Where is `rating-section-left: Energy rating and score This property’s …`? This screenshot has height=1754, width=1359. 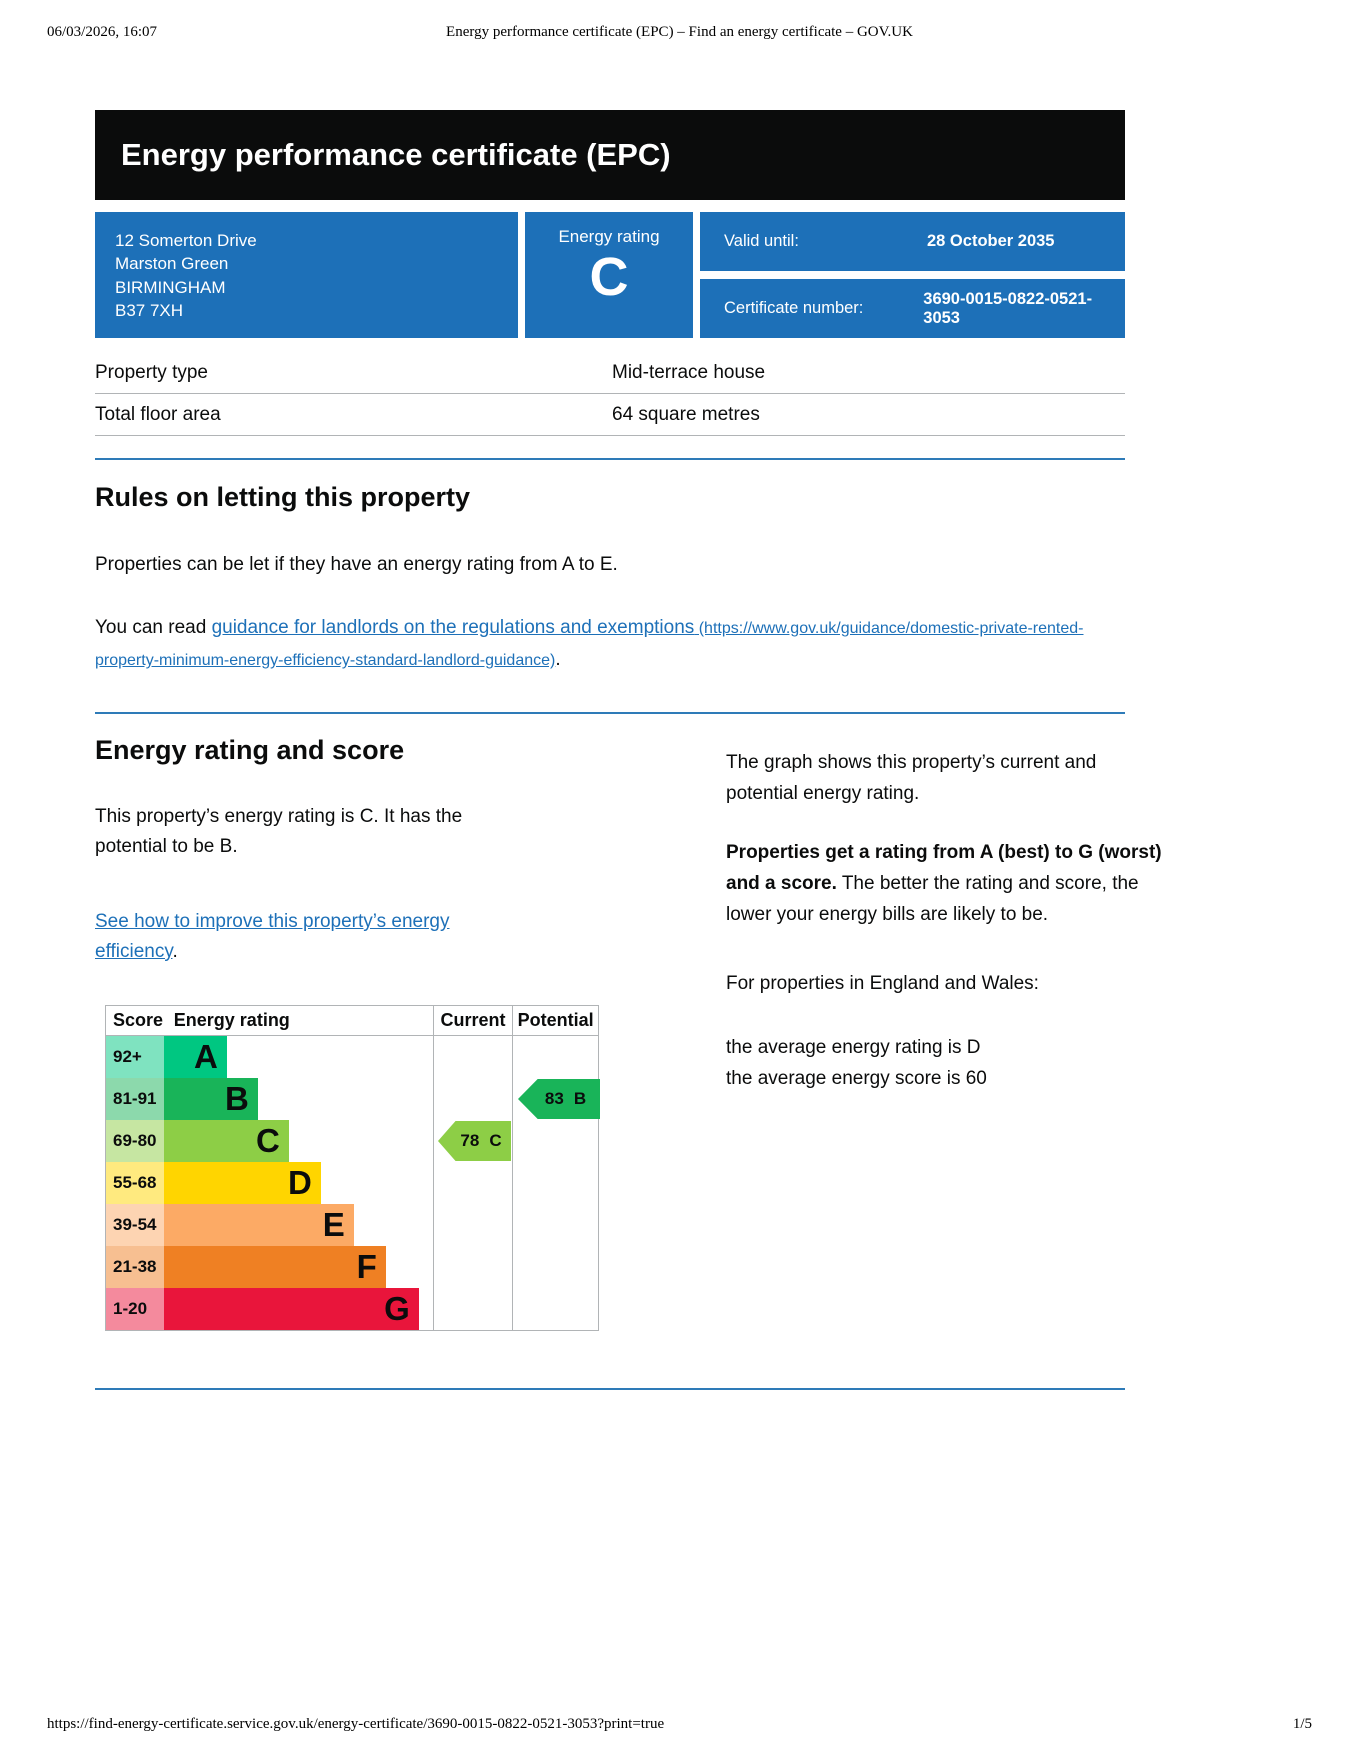
rating-section-left: Energy rating and score This property’s … is located at coordinates (315, 851).